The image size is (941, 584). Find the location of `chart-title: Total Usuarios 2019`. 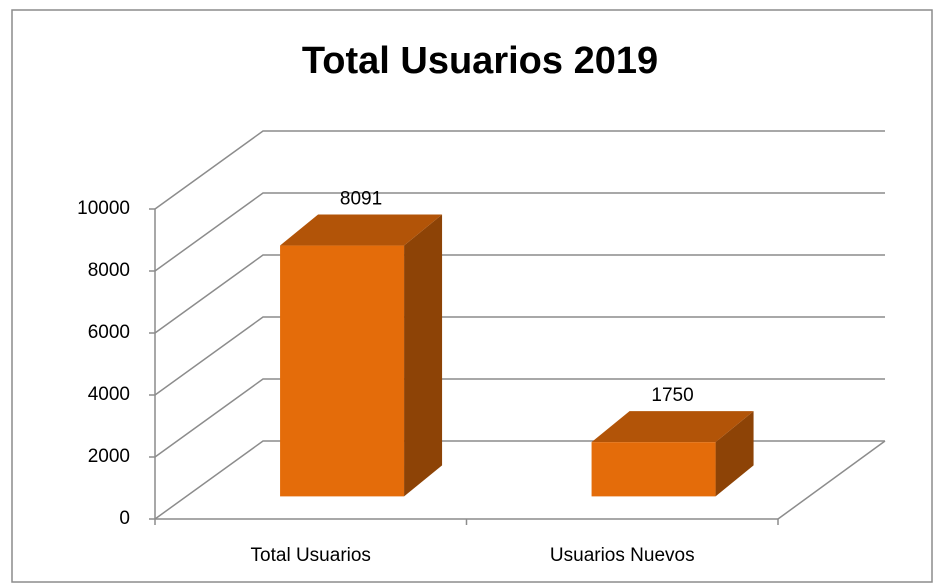

chart-title: Total Usuarios 2019 is located at coordinates (480, 61).